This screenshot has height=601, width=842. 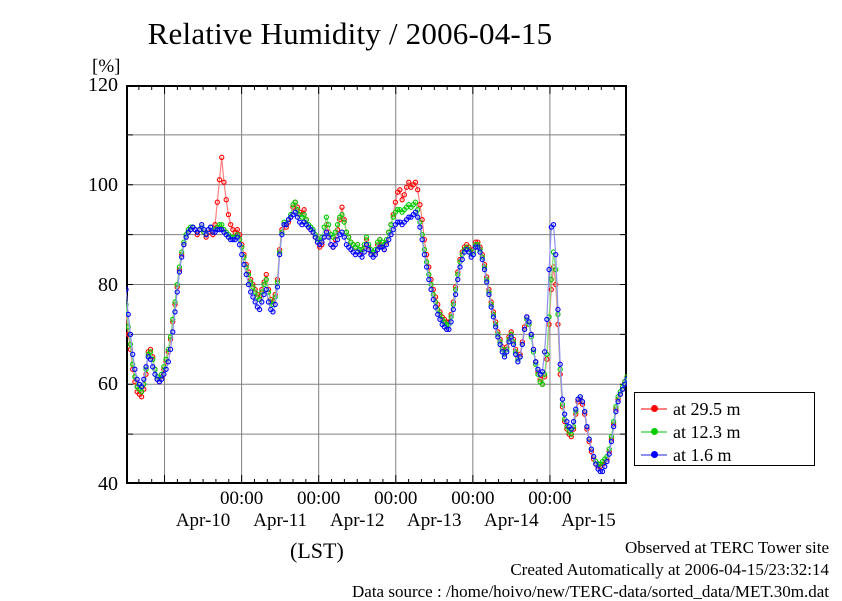 What do you see at coordinates (691, 432) in the screenshot?
I see `legend-item-2: at 12.3 m` at bounding box center [691, 432].